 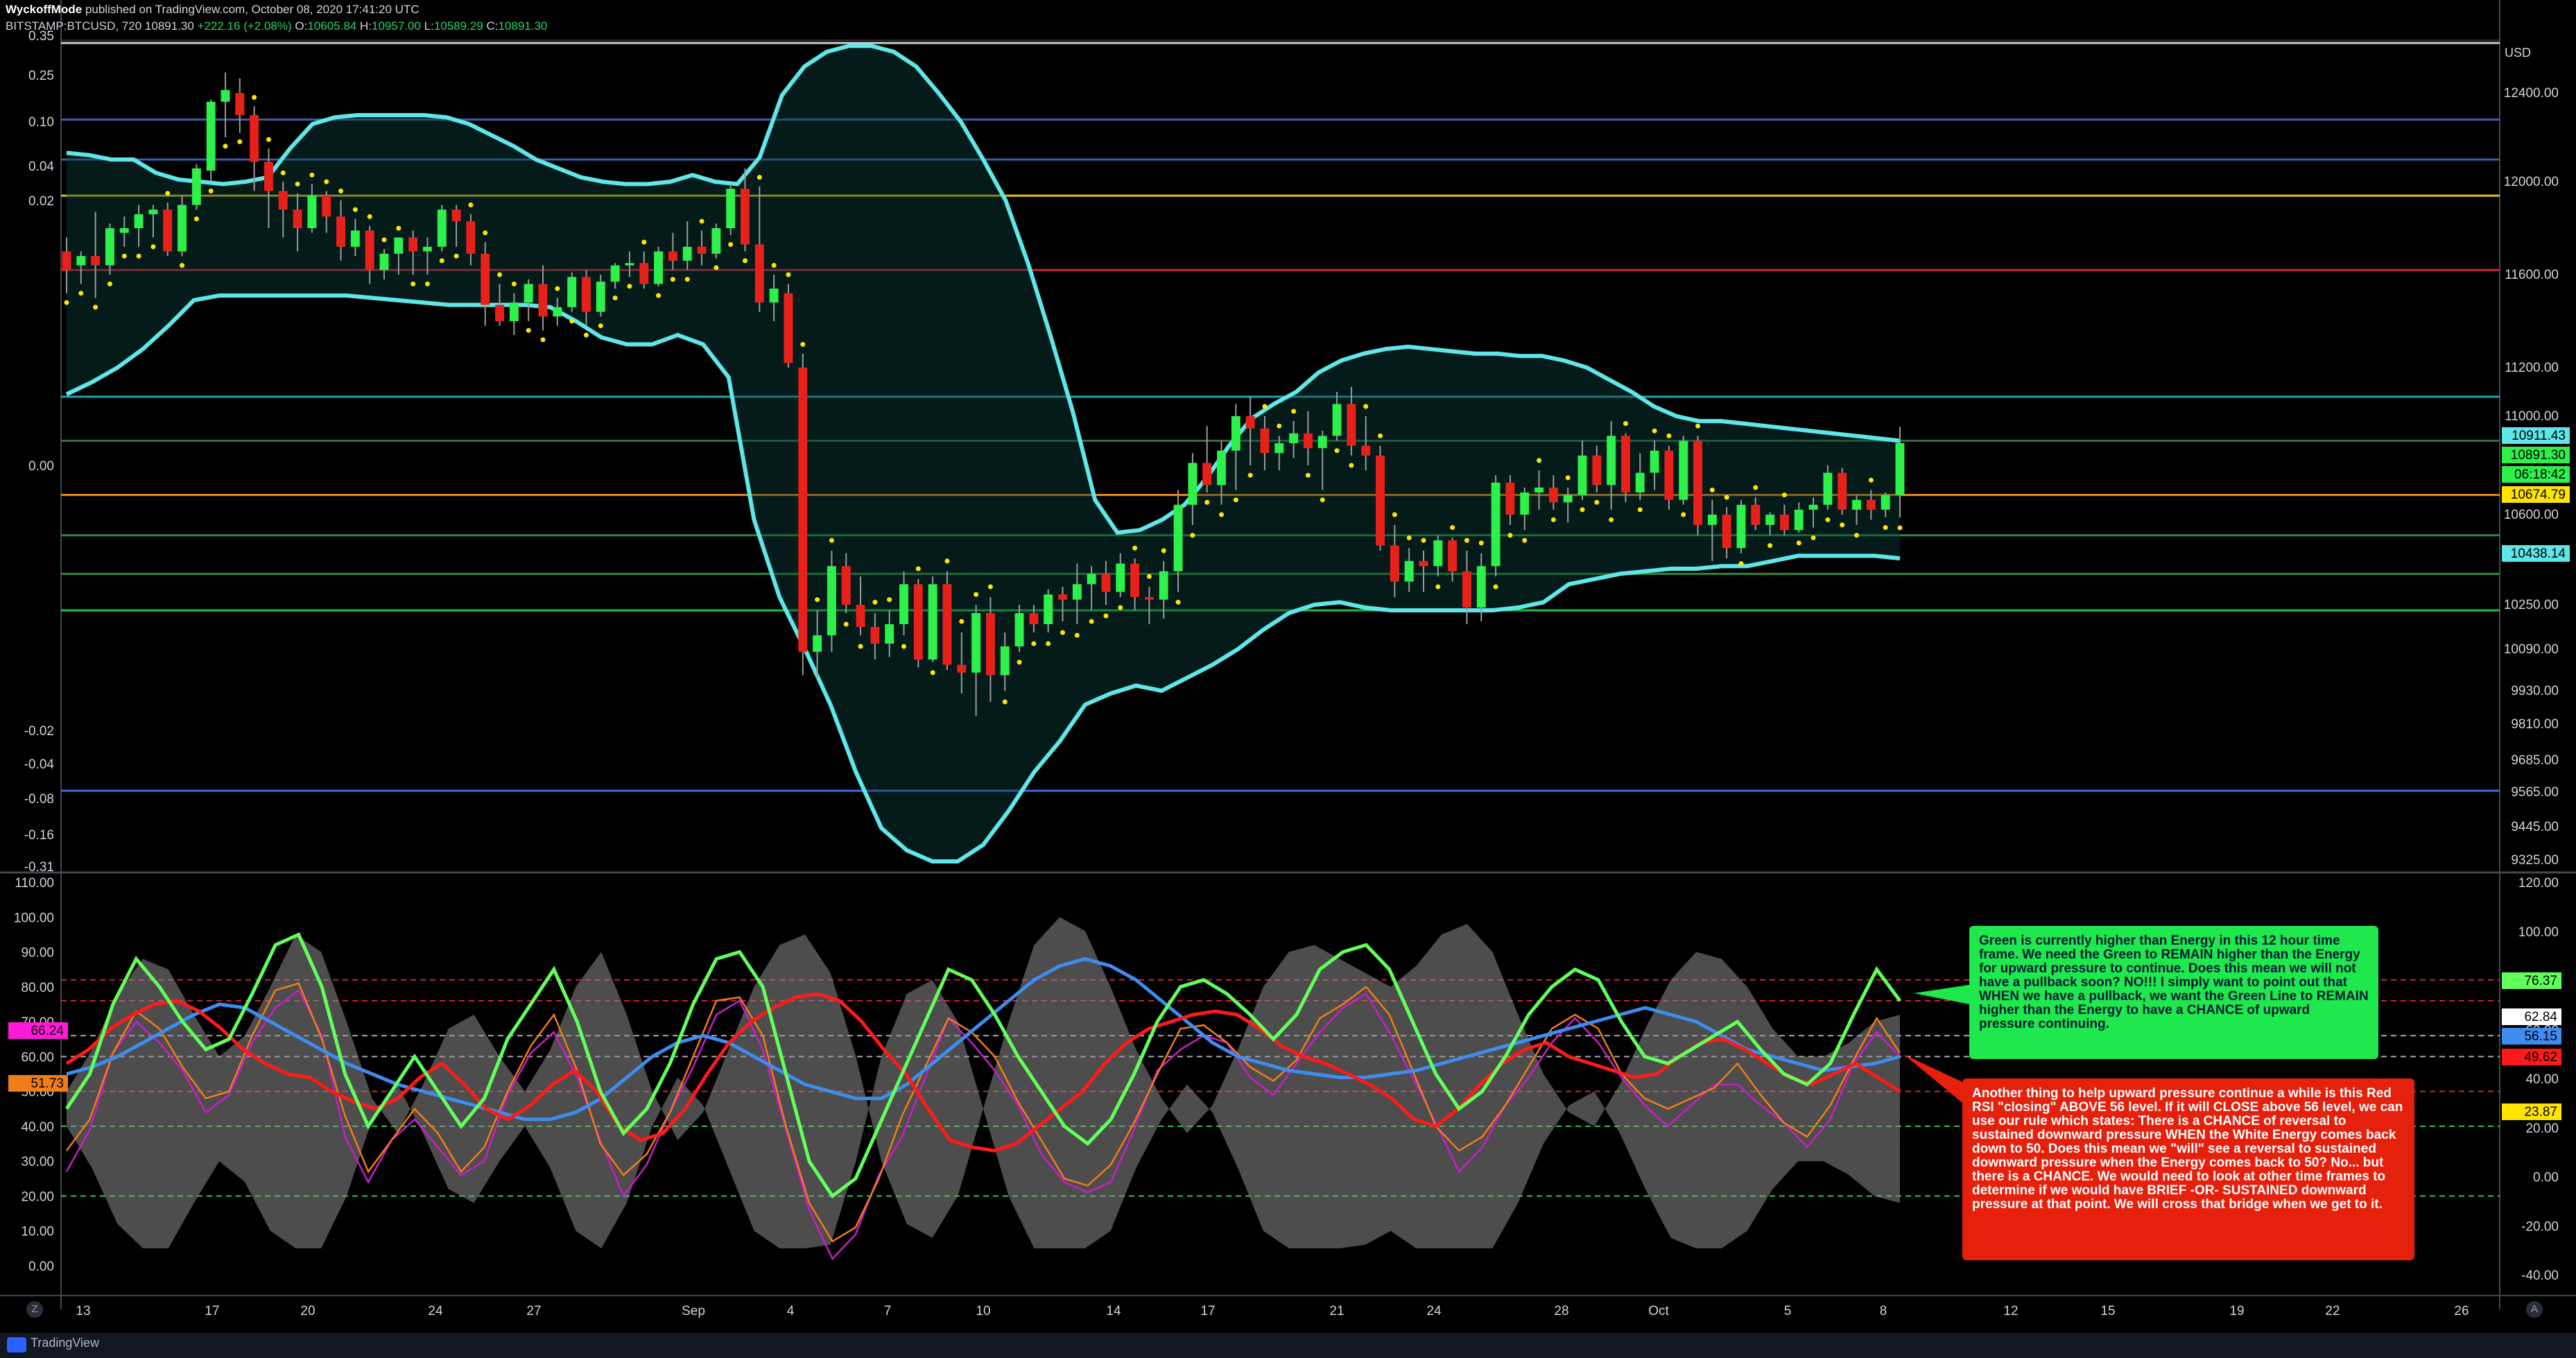 I want to click on zoom-reset-button: Z, so click(x=34, y=1309).